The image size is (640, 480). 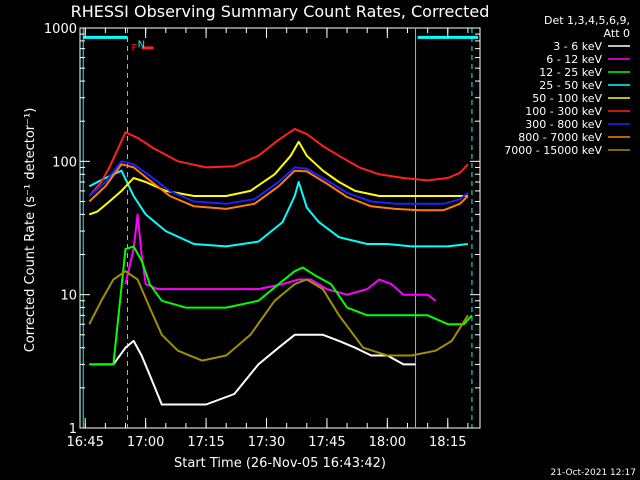 I want to click on x-tick-label: 17:30, so click(x=266, y=442).